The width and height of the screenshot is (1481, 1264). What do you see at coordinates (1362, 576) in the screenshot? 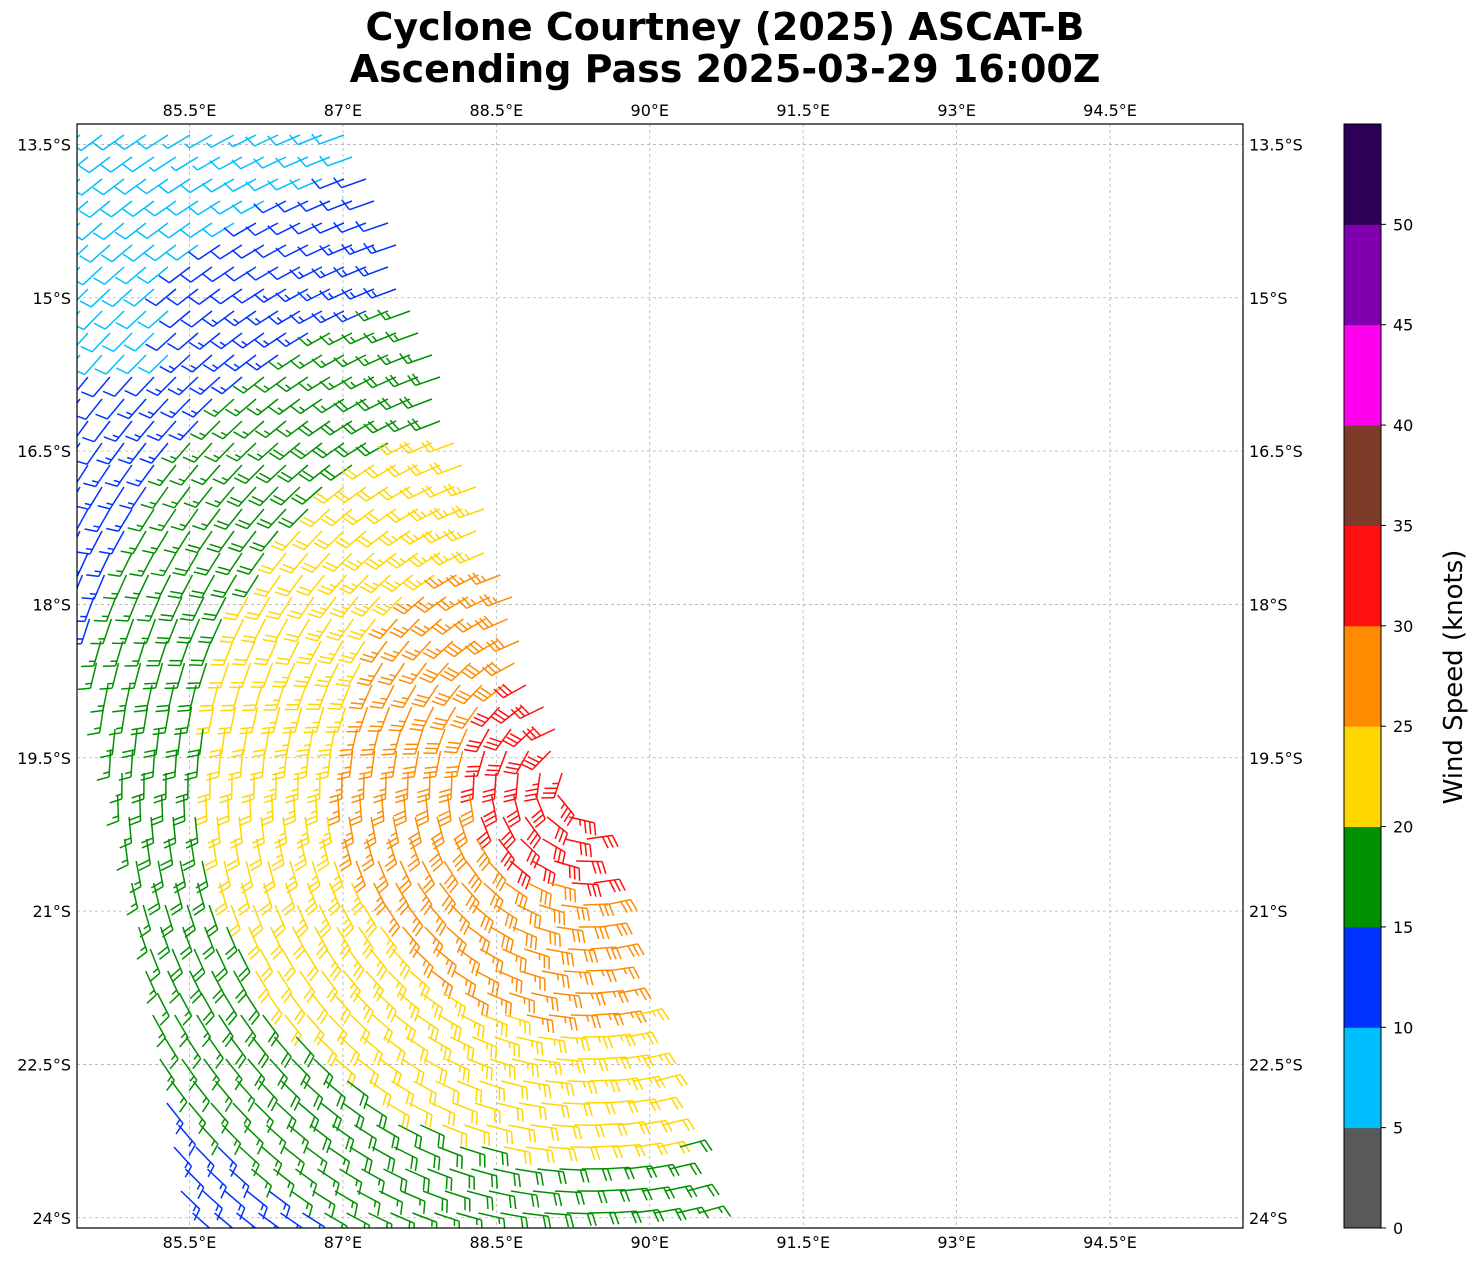
I see `colorbar-bin` at bounding box center [1362, 576].